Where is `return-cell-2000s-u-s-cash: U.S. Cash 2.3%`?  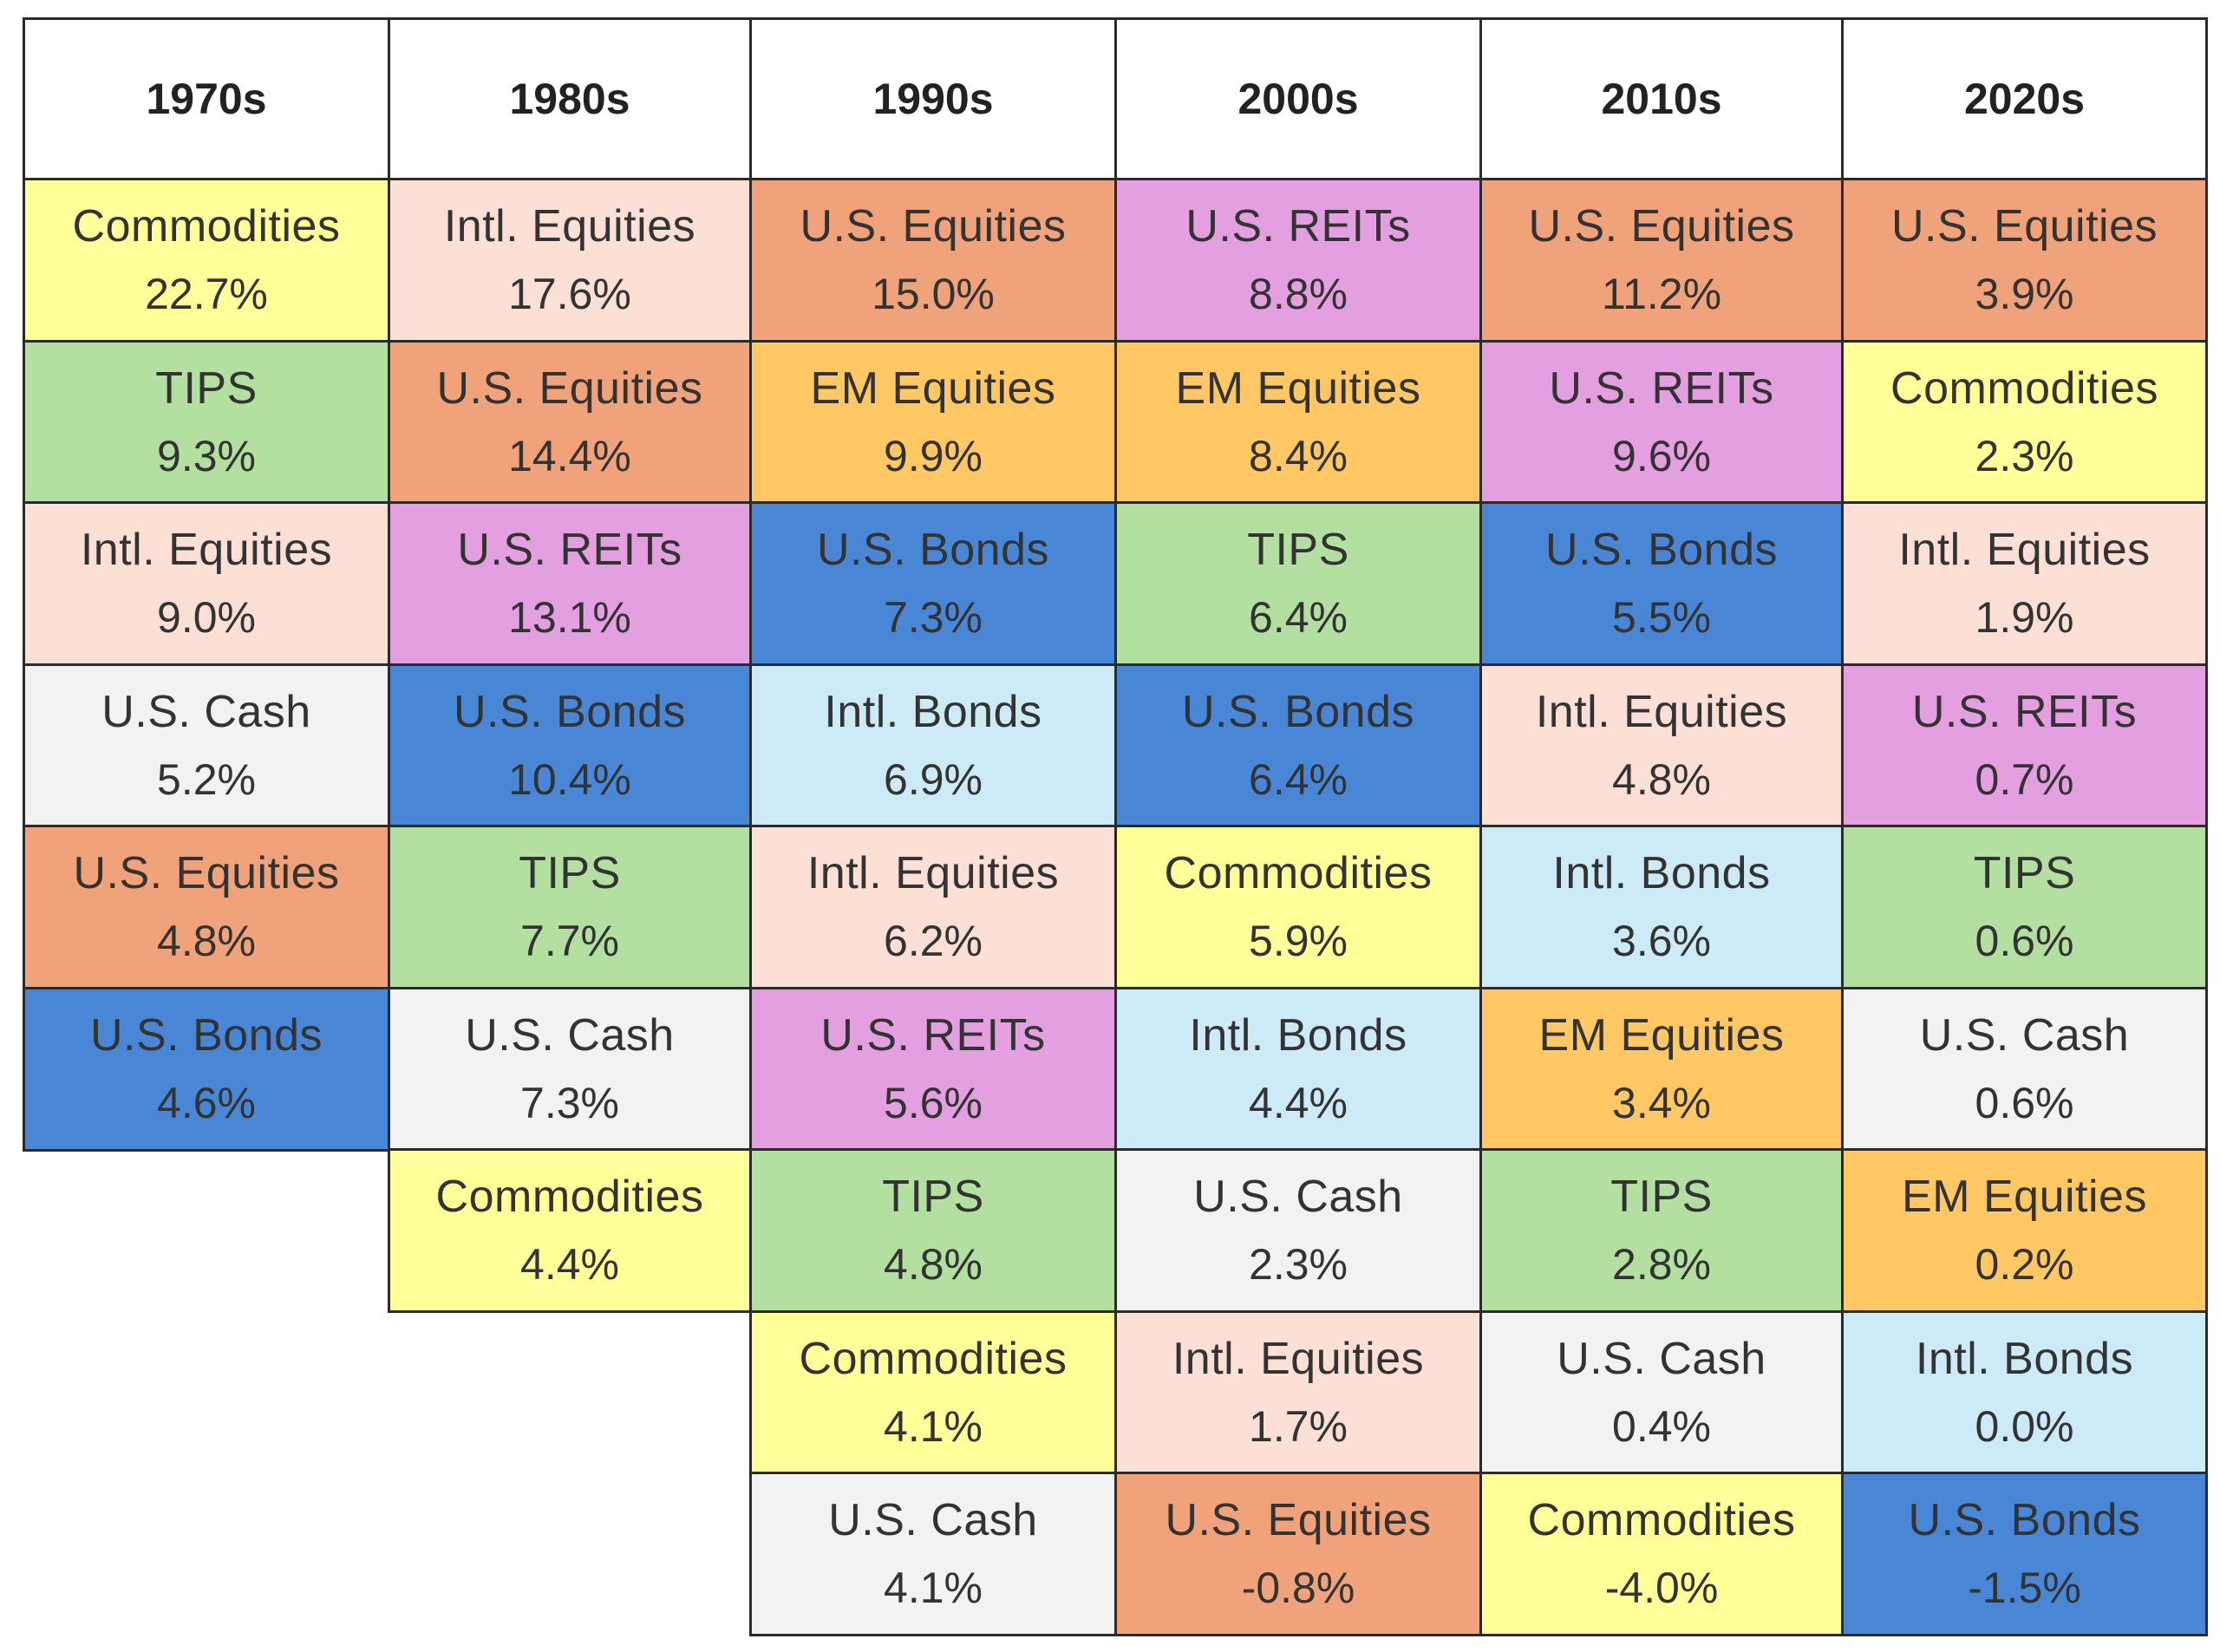
return-cell-2000s-u-s-cash: U.S. Cash 2.3% is located at coordinates (1298, 1231).